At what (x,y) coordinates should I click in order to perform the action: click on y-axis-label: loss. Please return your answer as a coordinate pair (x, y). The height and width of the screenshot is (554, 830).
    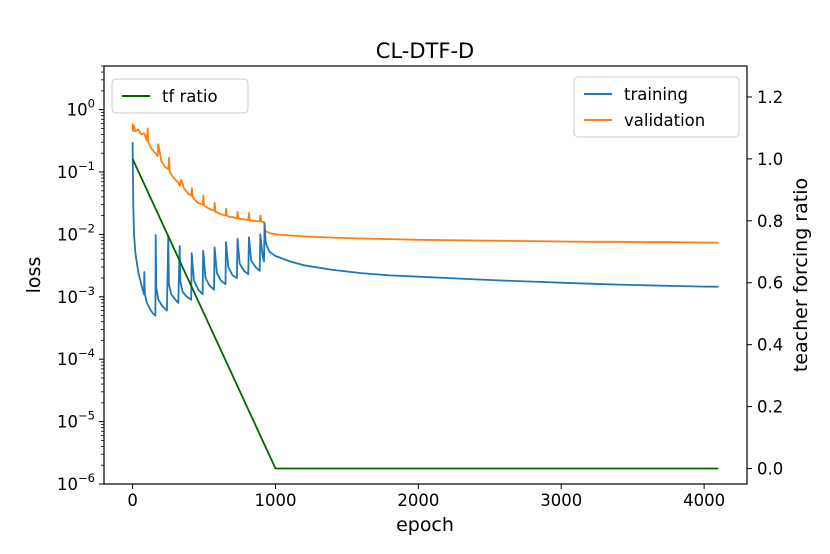
    Looking at the image, I should click on (34, 275).